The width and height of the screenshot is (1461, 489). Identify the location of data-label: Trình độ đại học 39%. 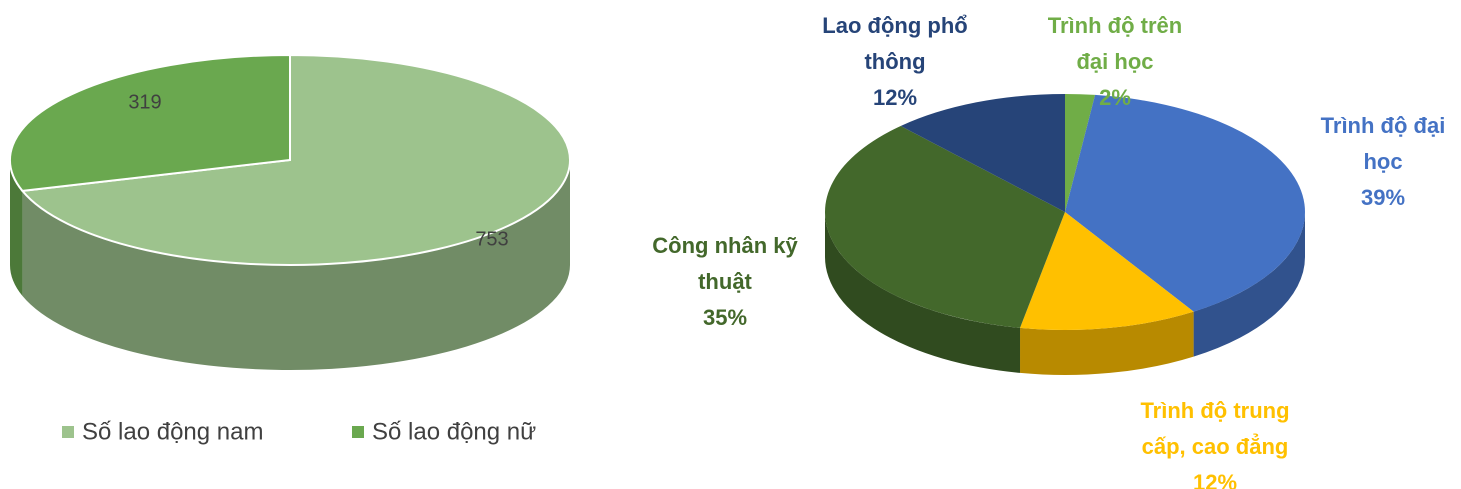
(1383, 162).